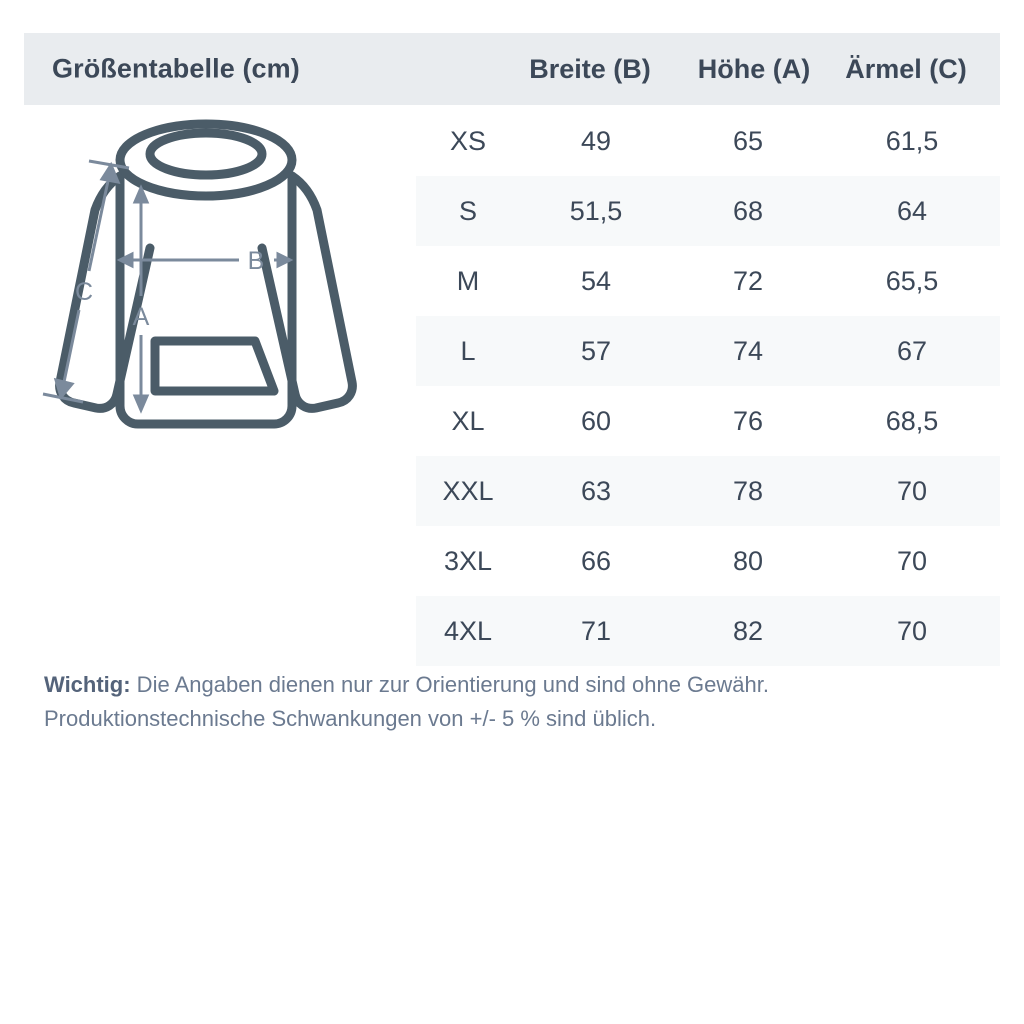  Describe the element at coordinates (596, 280) in the screenshot. I see `cell-breite: 54` at that location.